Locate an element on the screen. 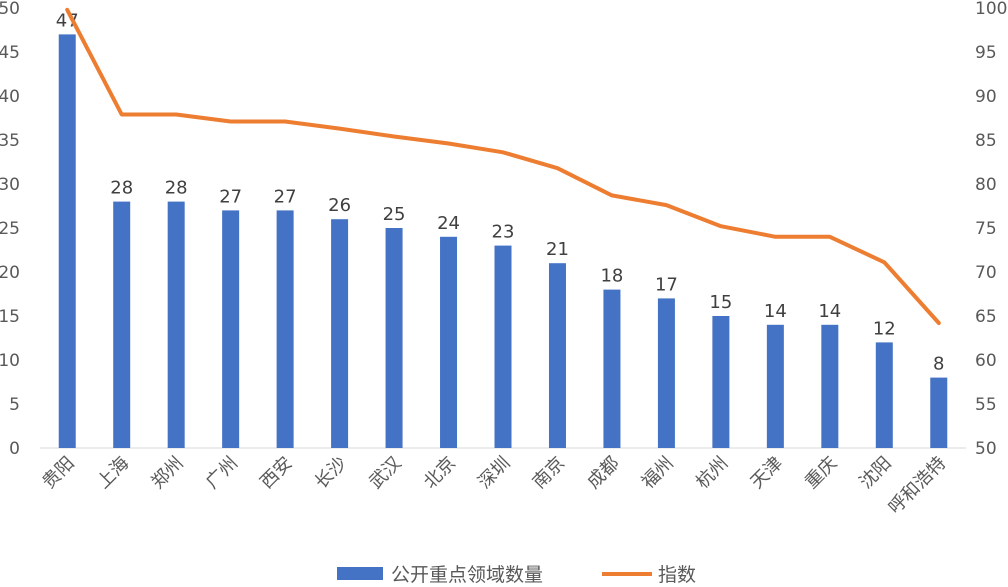 The image size is (1008, 587). right-axis-ticks: 50 55 60 65 70 75 80 85 90 95 100 is located at coordinates (991, 229).